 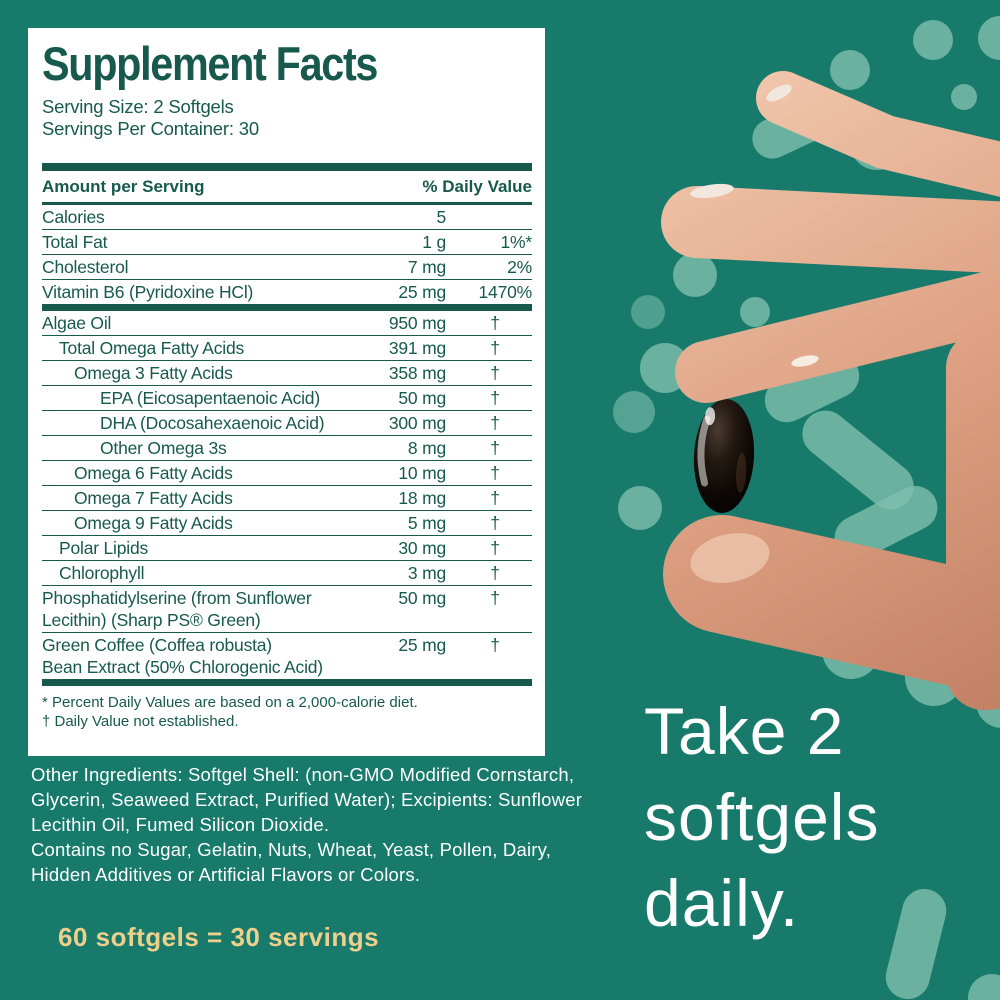 What do you see at coordinates (426, 266) in the screenshot?
I see `nutrient-amount: 7 mg` at bounding box center [426, 266].